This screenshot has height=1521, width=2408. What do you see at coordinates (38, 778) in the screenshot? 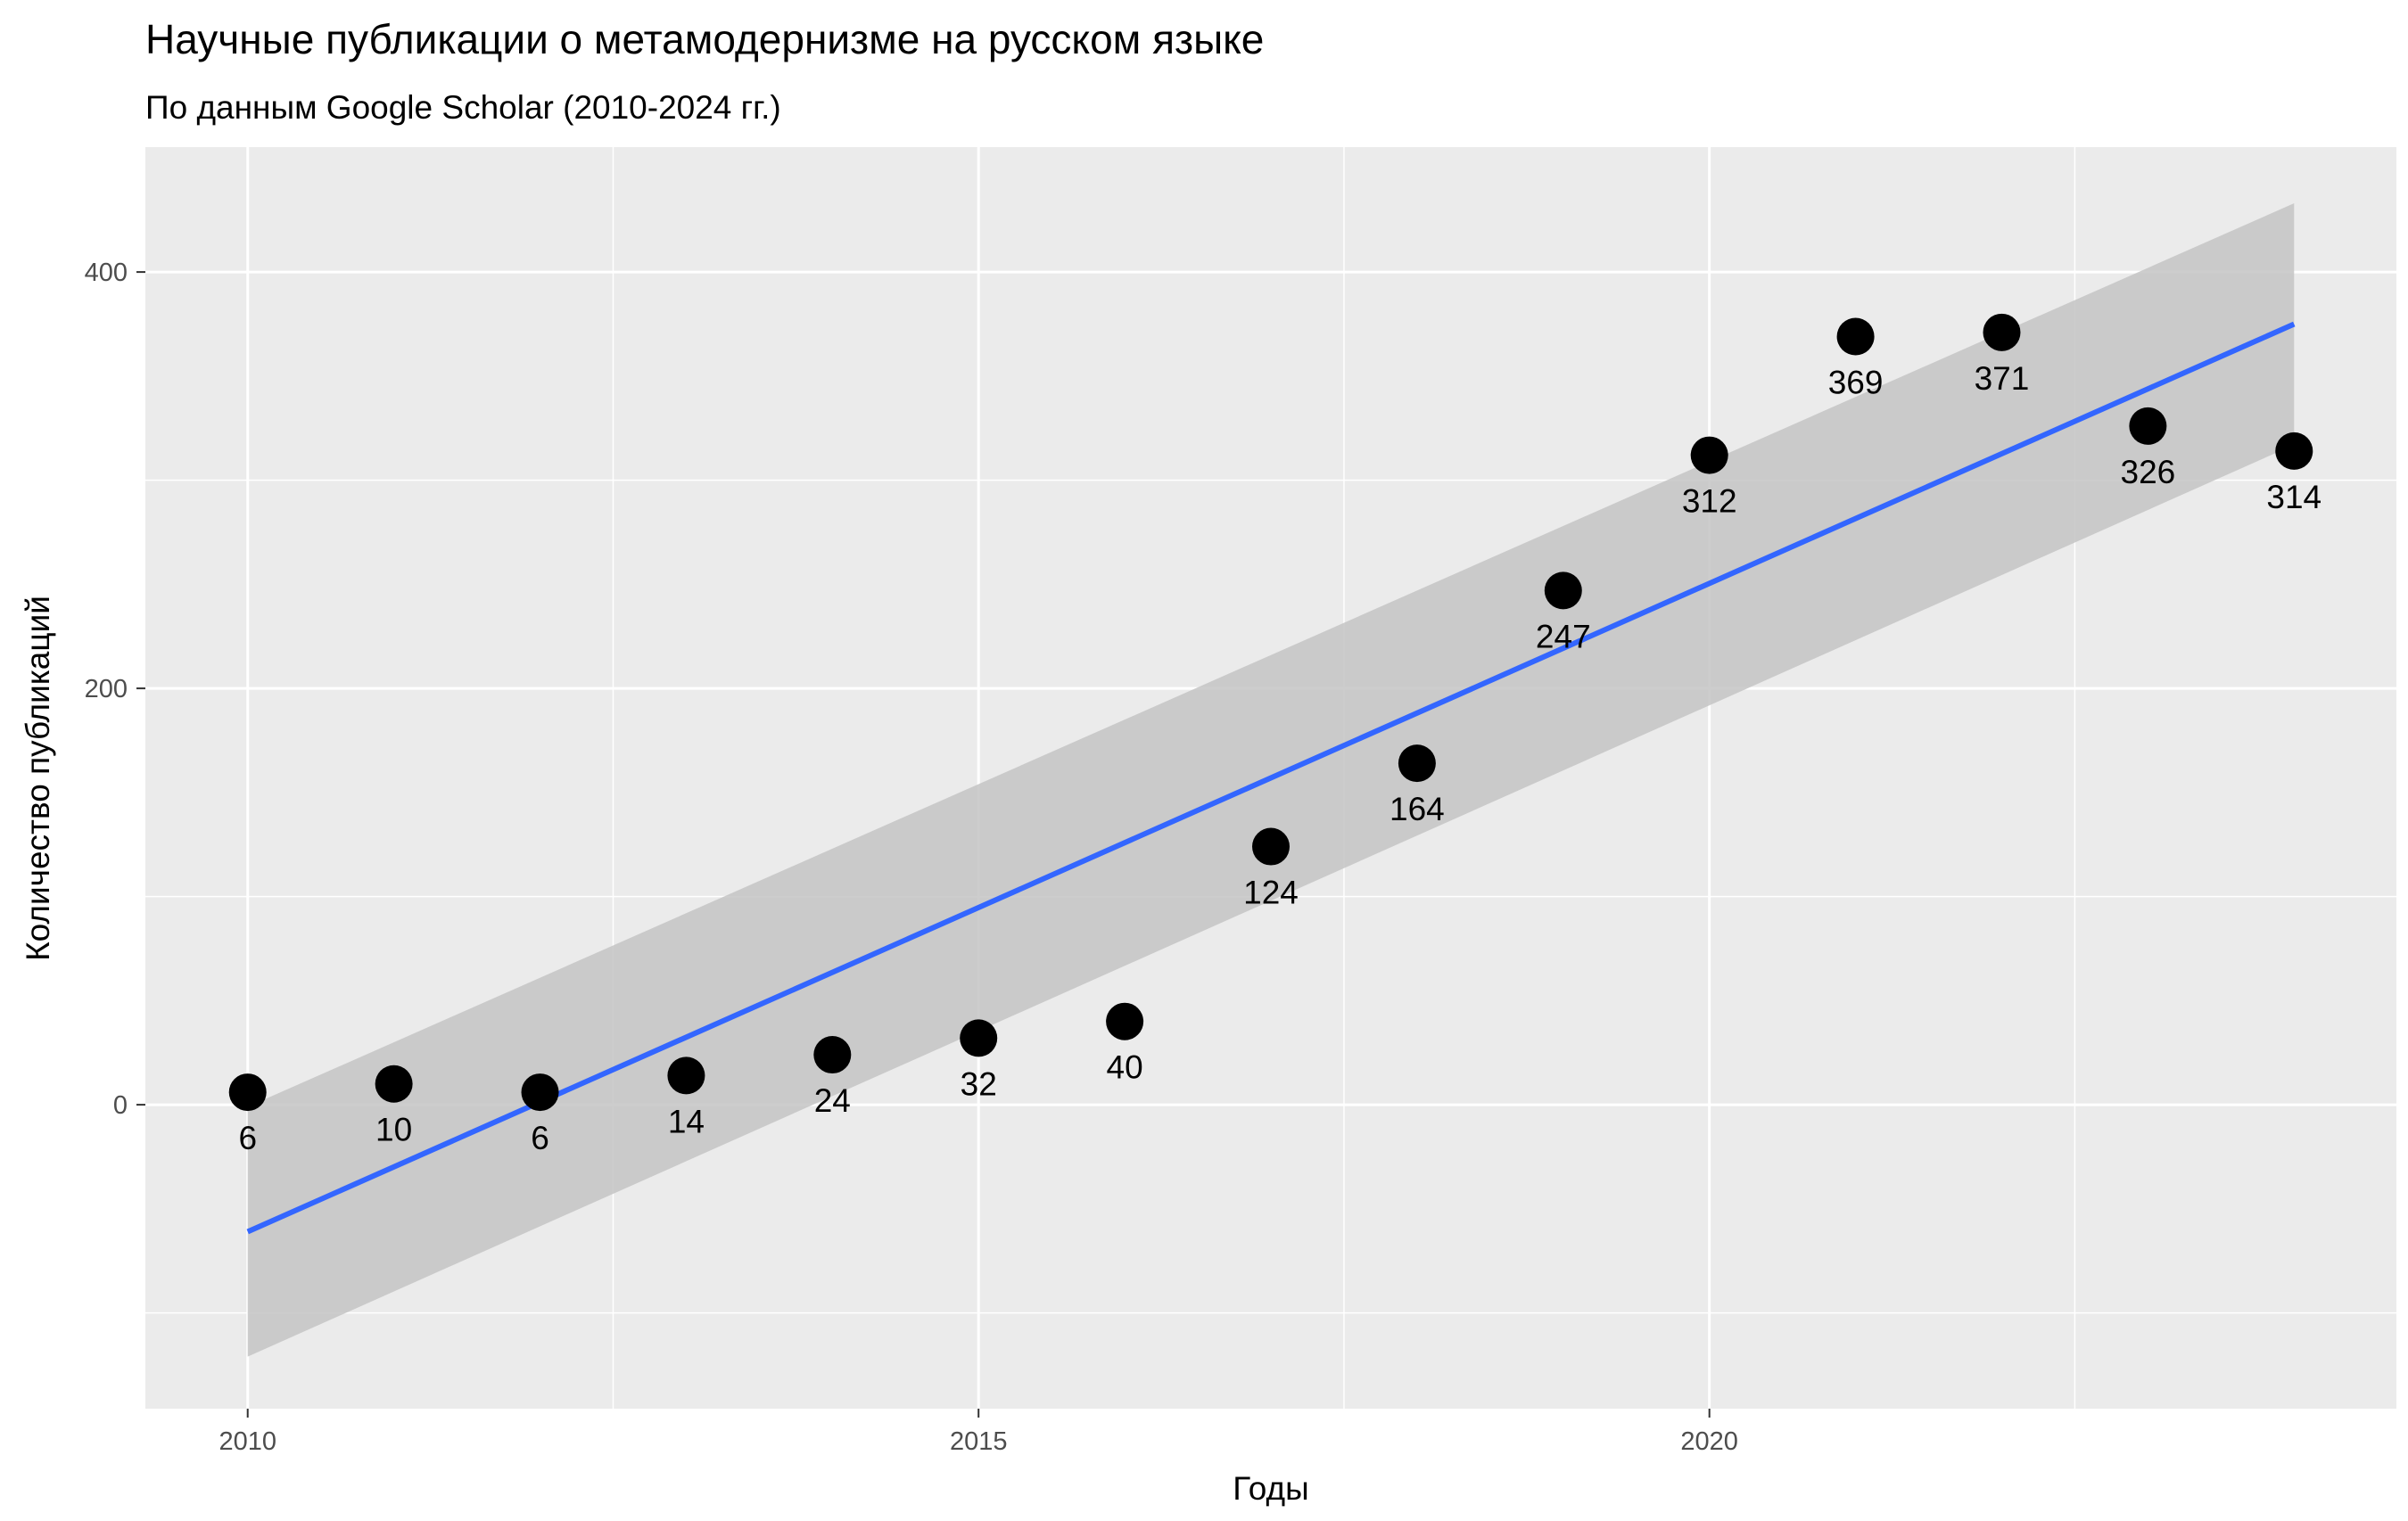
I see `y-axis-title: Количество публикаций` at bounding box center [38, 778].